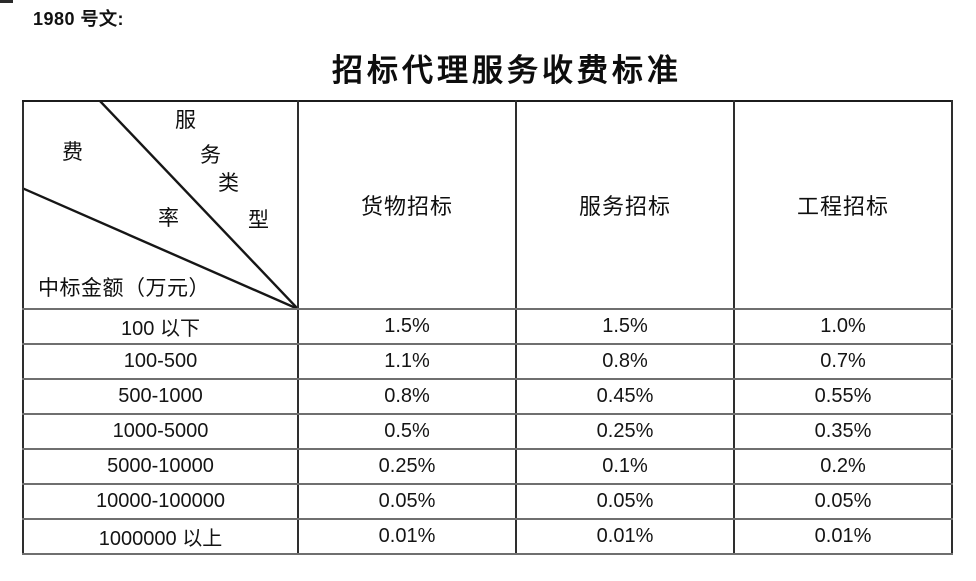  I want to click on corner-service-char-3: 类, so click(228, 183).